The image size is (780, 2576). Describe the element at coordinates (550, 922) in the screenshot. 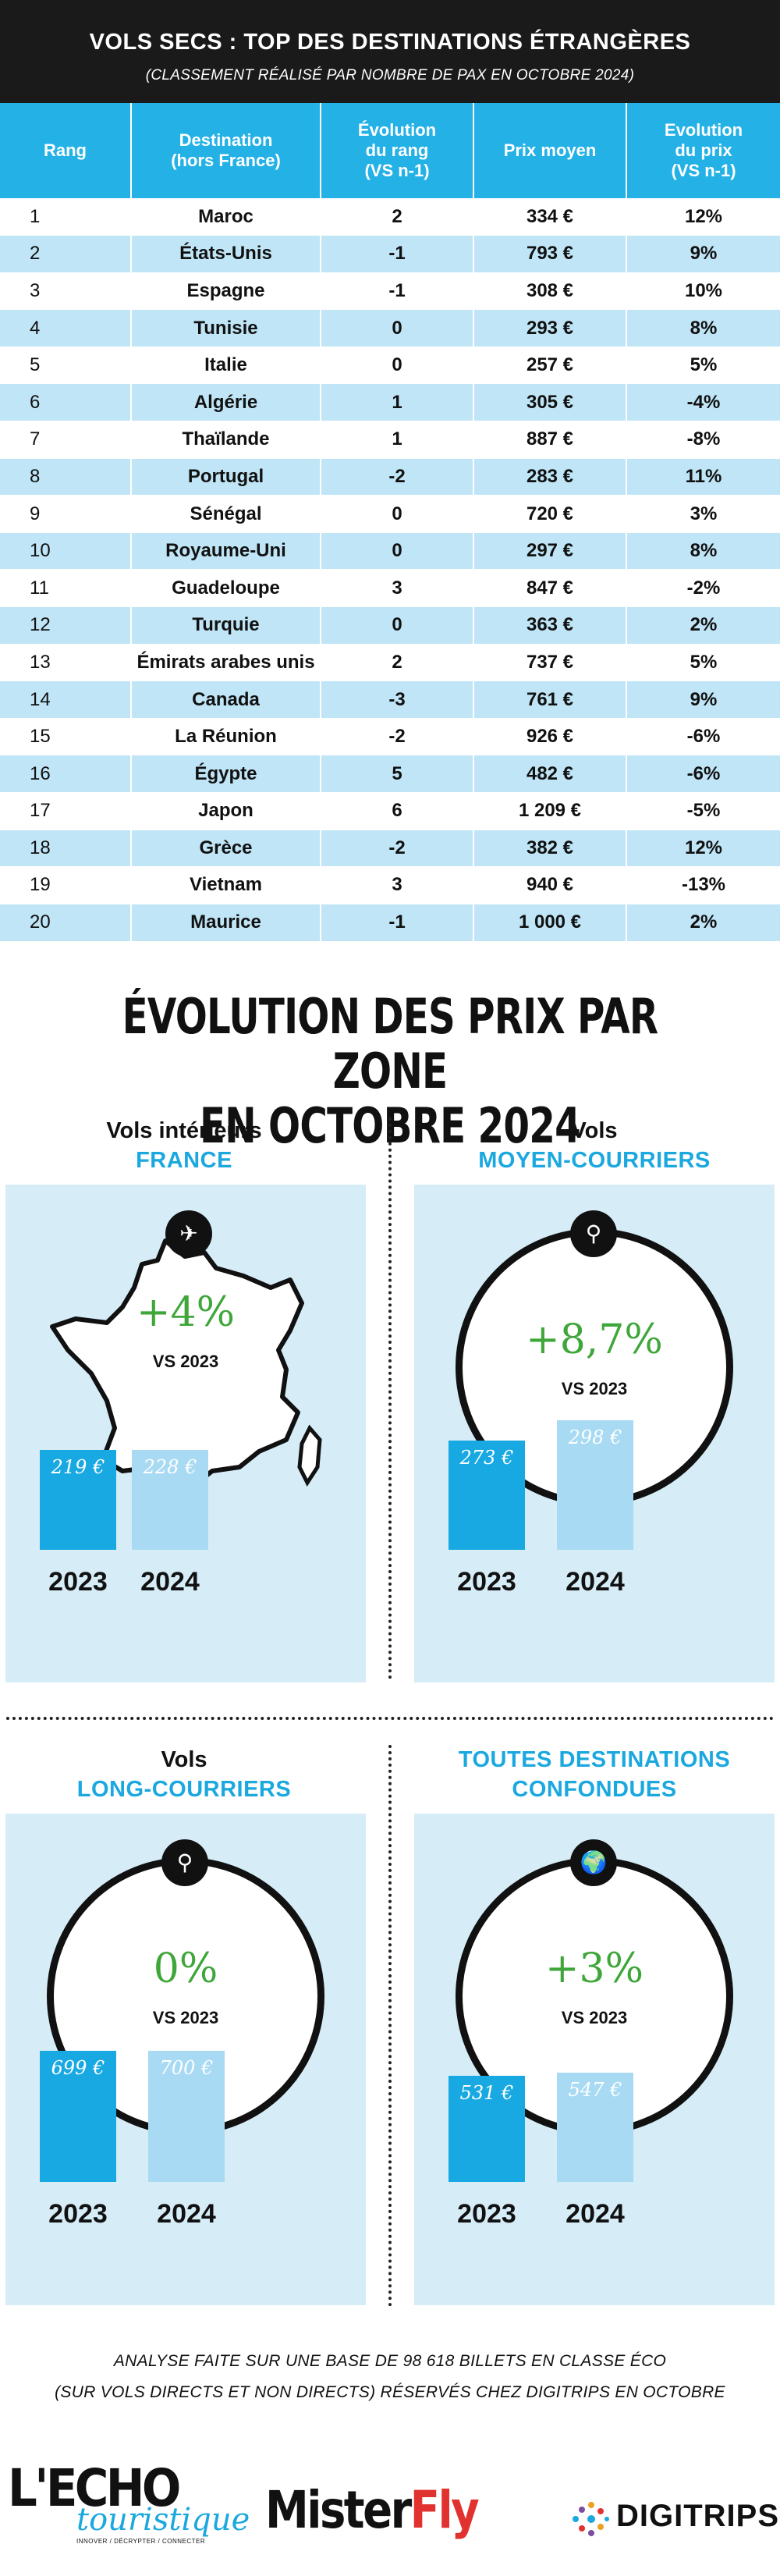

I see `table-cell: 1 000 €` at that location.